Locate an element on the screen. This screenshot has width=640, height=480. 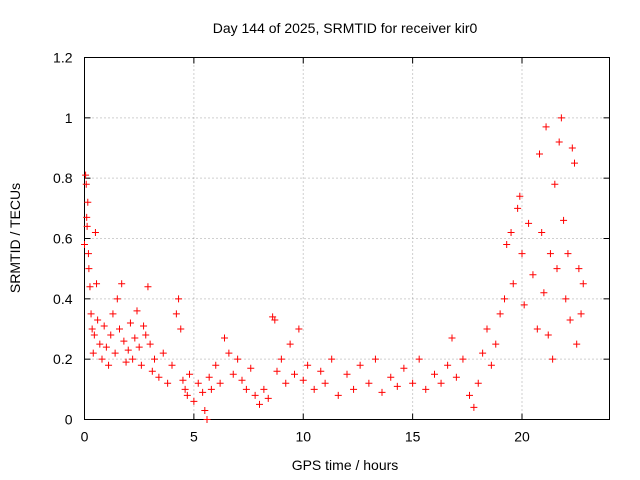
x-tick-label: 20 is located at coordinates (522, 437).